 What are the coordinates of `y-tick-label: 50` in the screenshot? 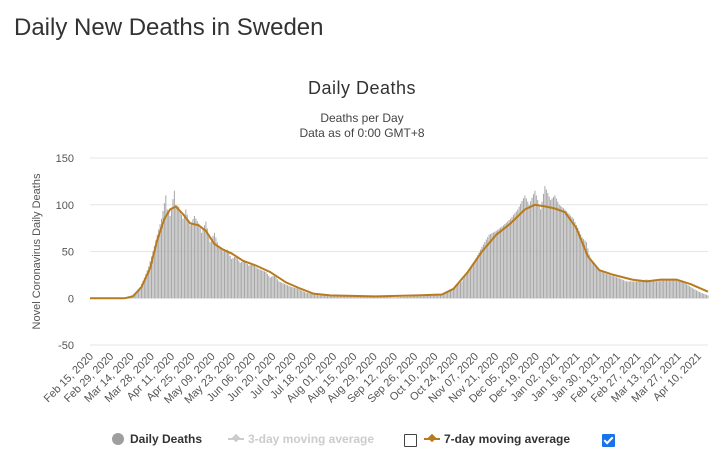 It's located at (68, 253).